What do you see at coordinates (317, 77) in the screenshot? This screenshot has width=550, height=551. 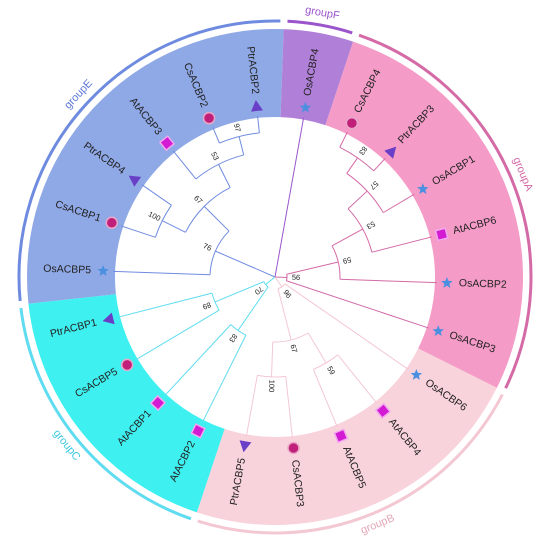 I see `sector-groupf` at bounding box center [317, 77].